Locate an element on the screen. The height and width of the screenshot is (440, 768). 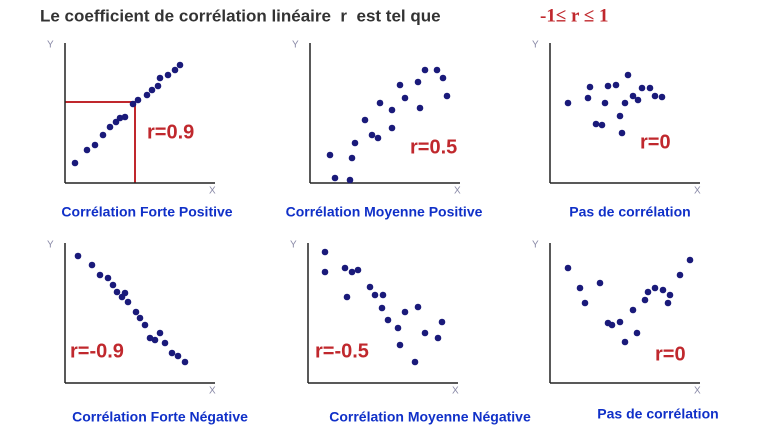
r-label: r=0.5 is located at coordinates (433, 147).